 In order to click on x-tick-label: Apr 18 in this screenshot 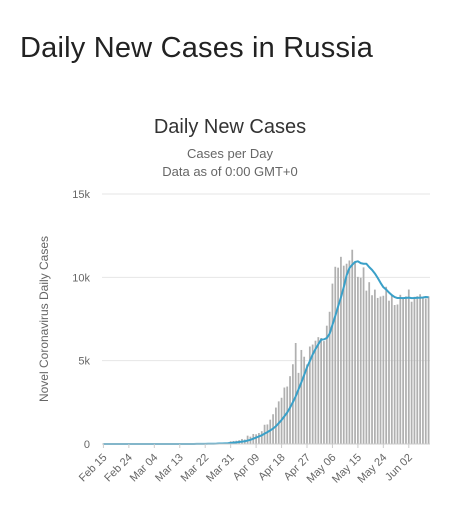, I will do `click(271, 467)`.